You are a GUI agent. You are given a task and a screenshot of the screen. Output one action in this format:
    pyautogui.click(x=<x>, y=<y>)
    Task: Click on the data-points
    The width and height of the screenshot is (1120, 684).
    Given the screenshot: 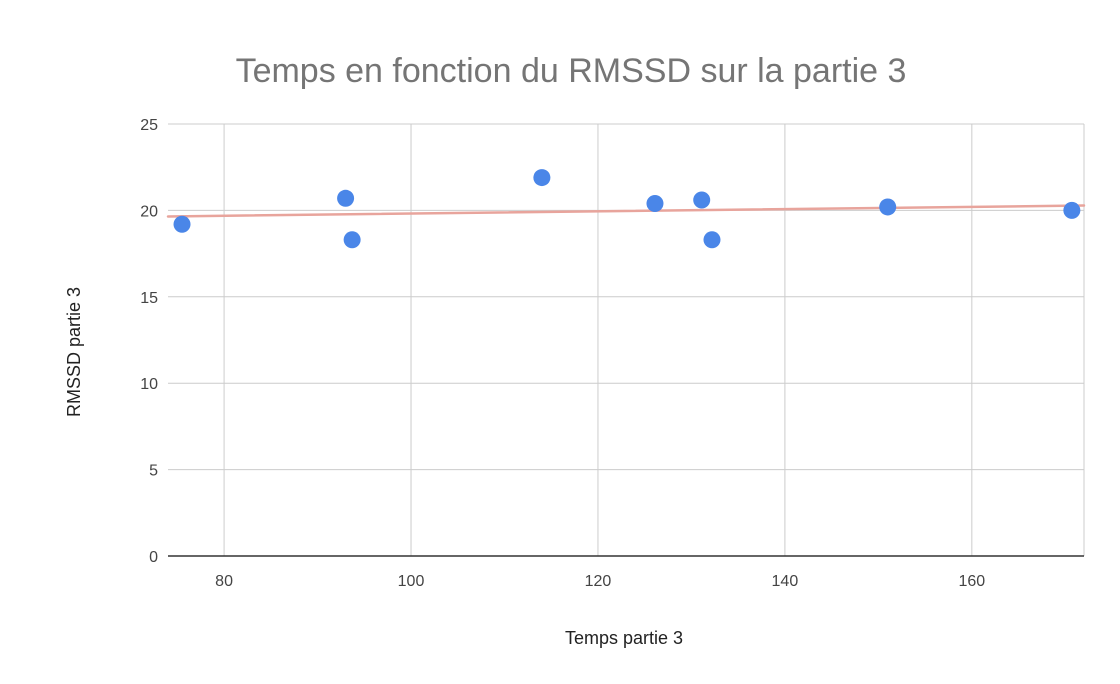 What is the action you would take?
    pyautogui.click(x=627, y=209)
    